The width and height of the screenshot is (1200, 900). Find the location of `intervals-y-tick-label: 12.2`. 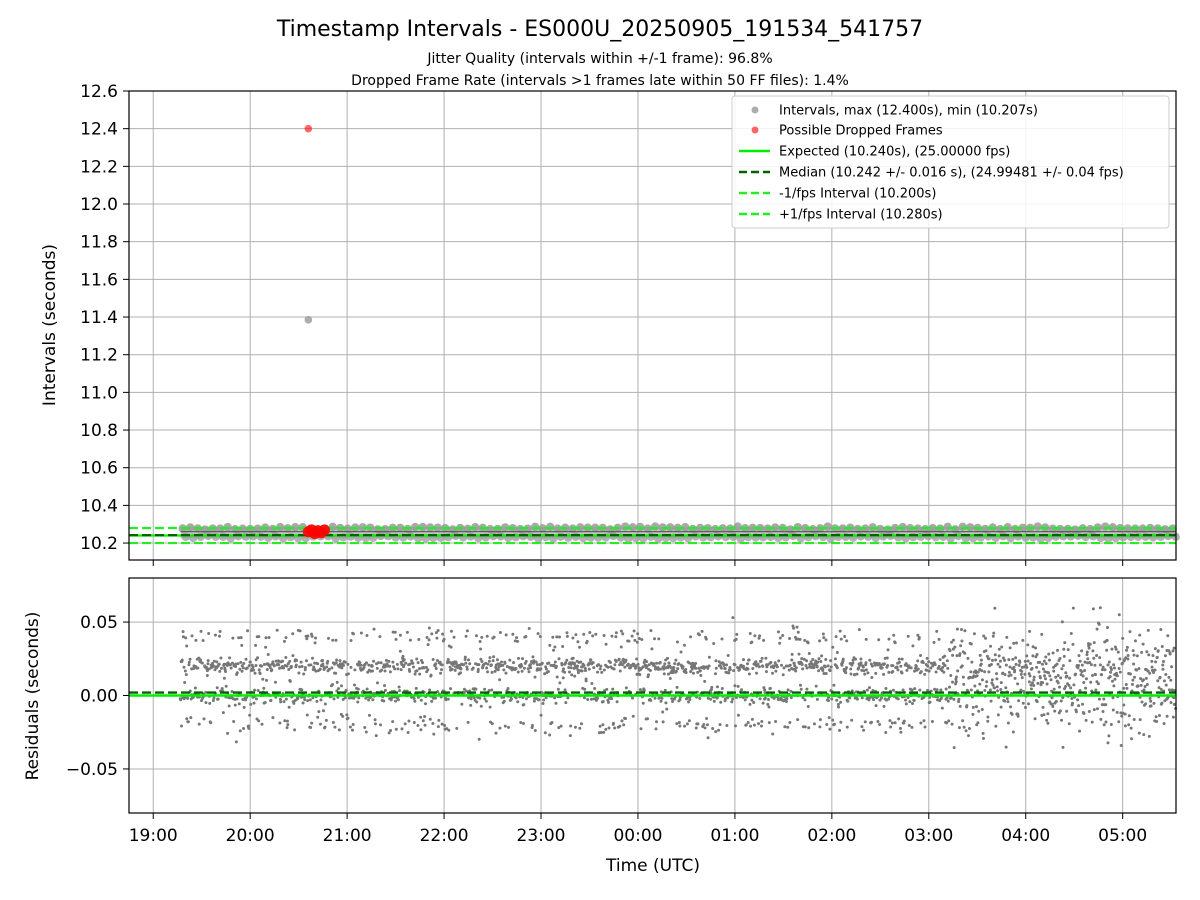

intervals-y-tick-label: 12.2 is located at coordinates (99, 167).